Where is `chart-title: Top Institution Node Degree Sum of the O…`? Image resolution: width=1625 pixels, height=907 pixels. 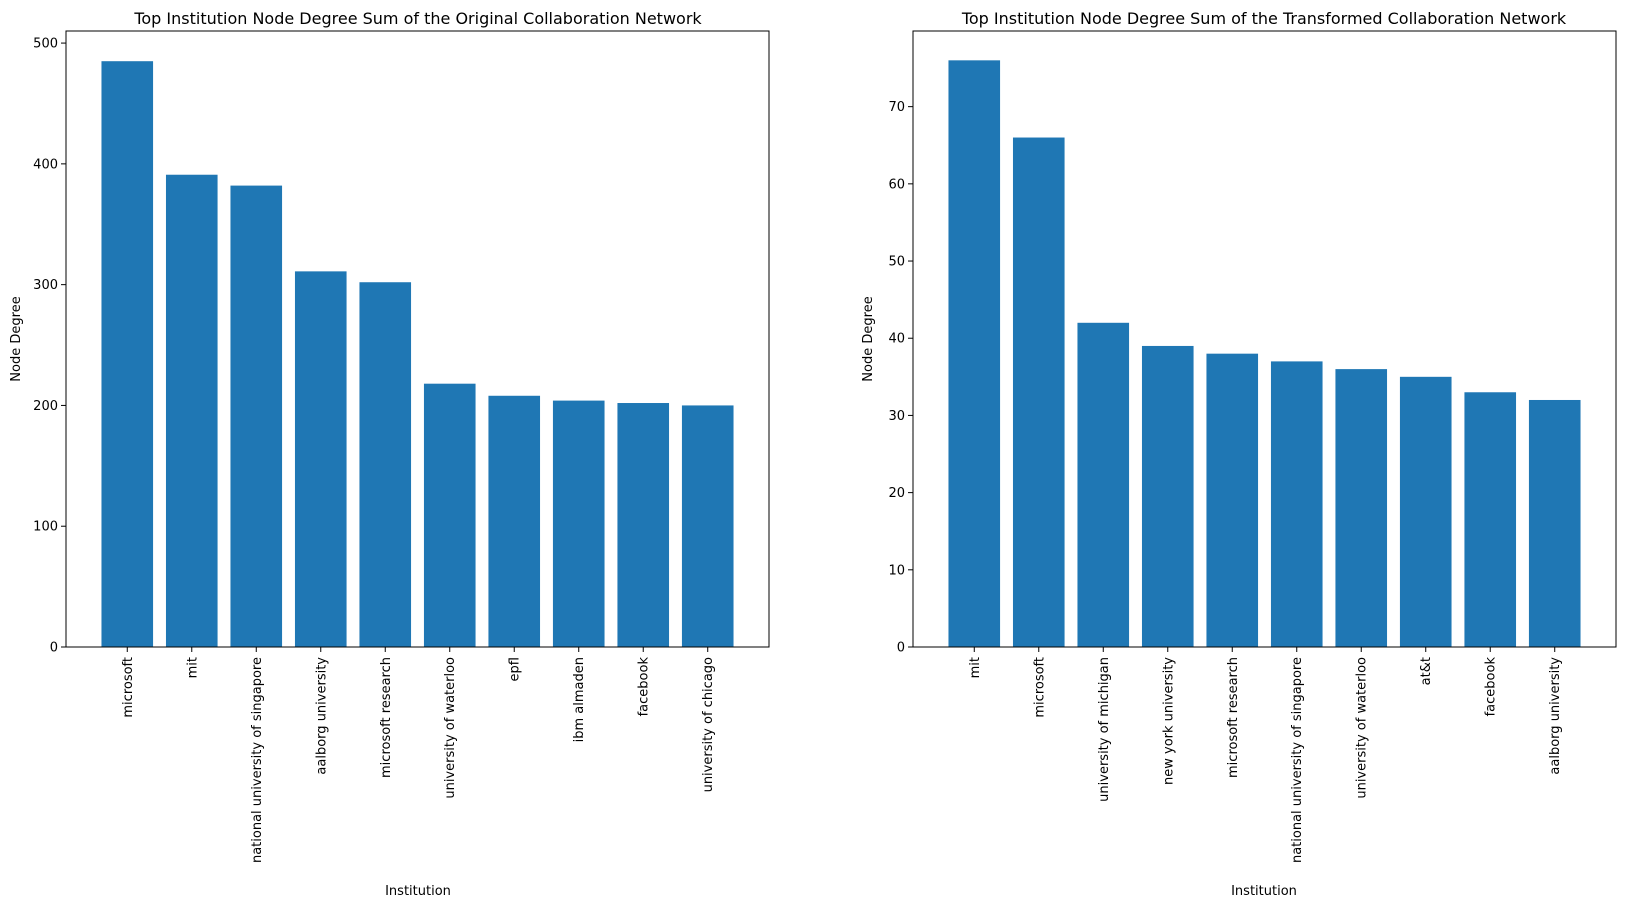 chart-title: Top Institution Node Degree Sum of the O… is located at coordinates (417, 18).